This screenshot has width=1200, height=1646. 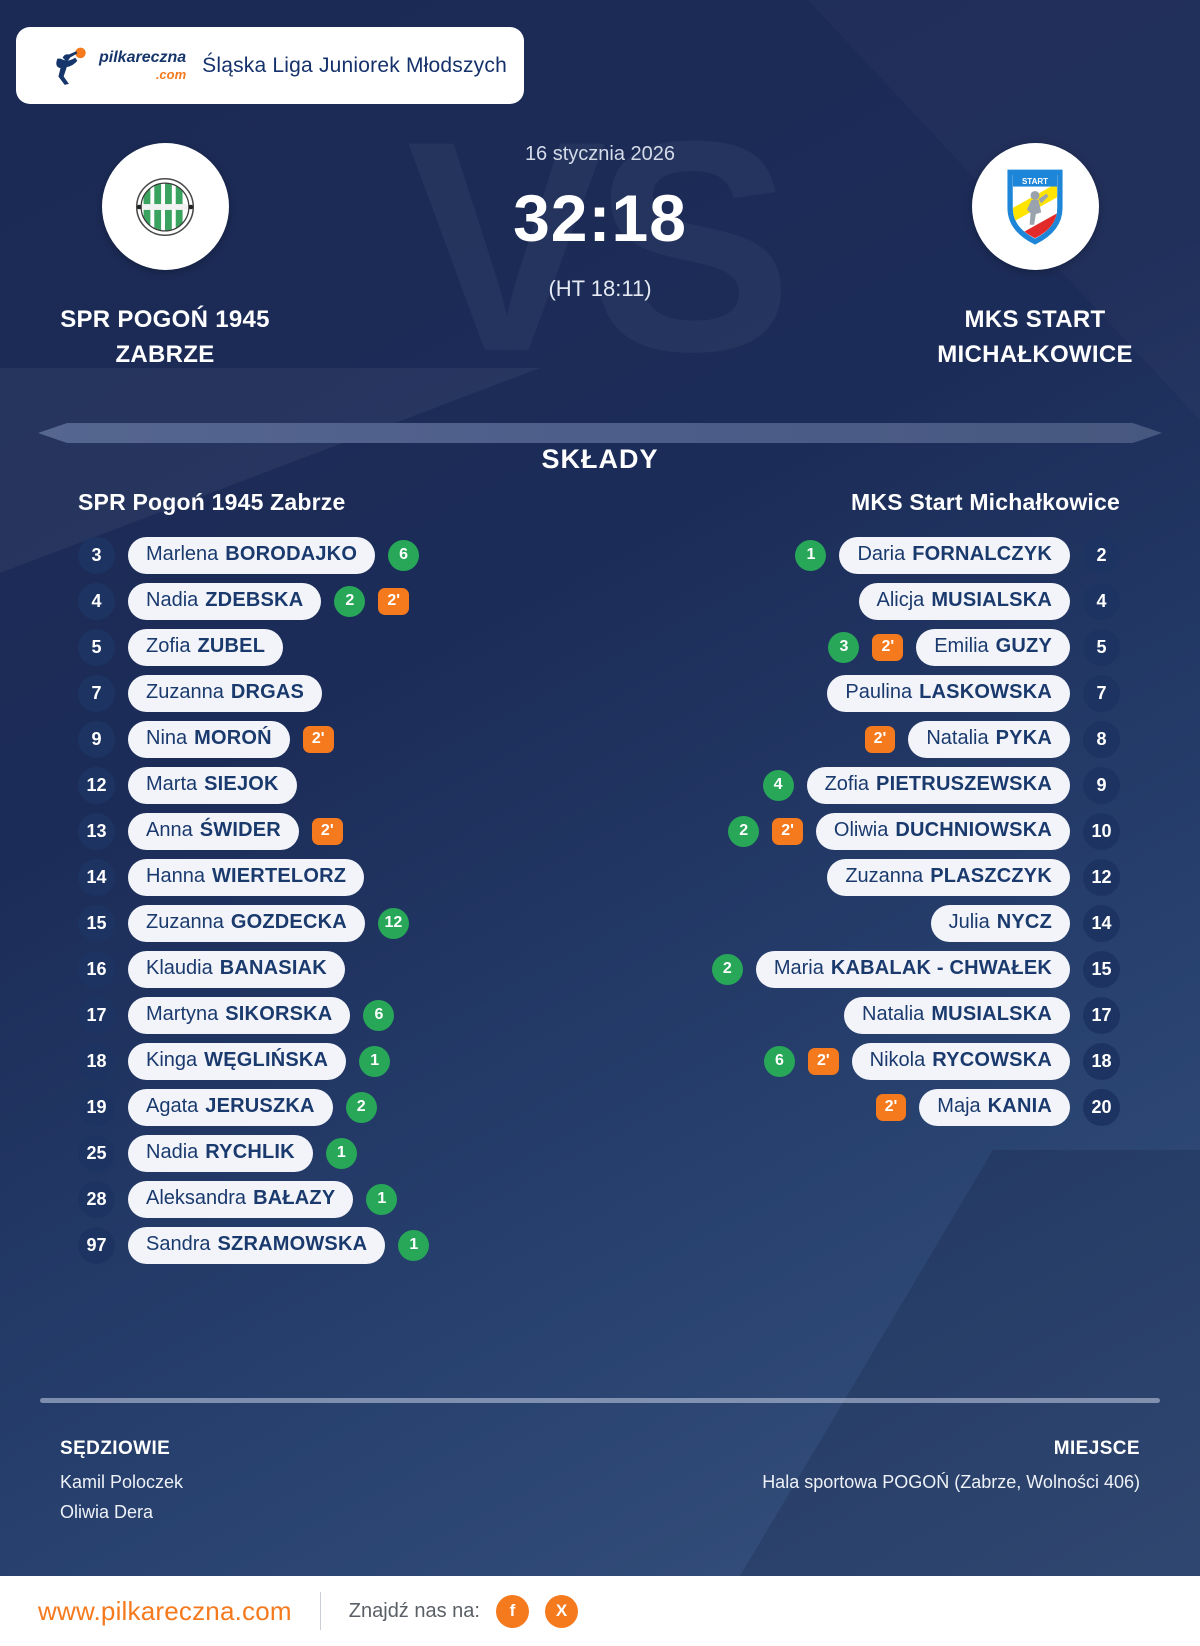 I want to click on goals-badge: 12, so click(x=393, y=923).